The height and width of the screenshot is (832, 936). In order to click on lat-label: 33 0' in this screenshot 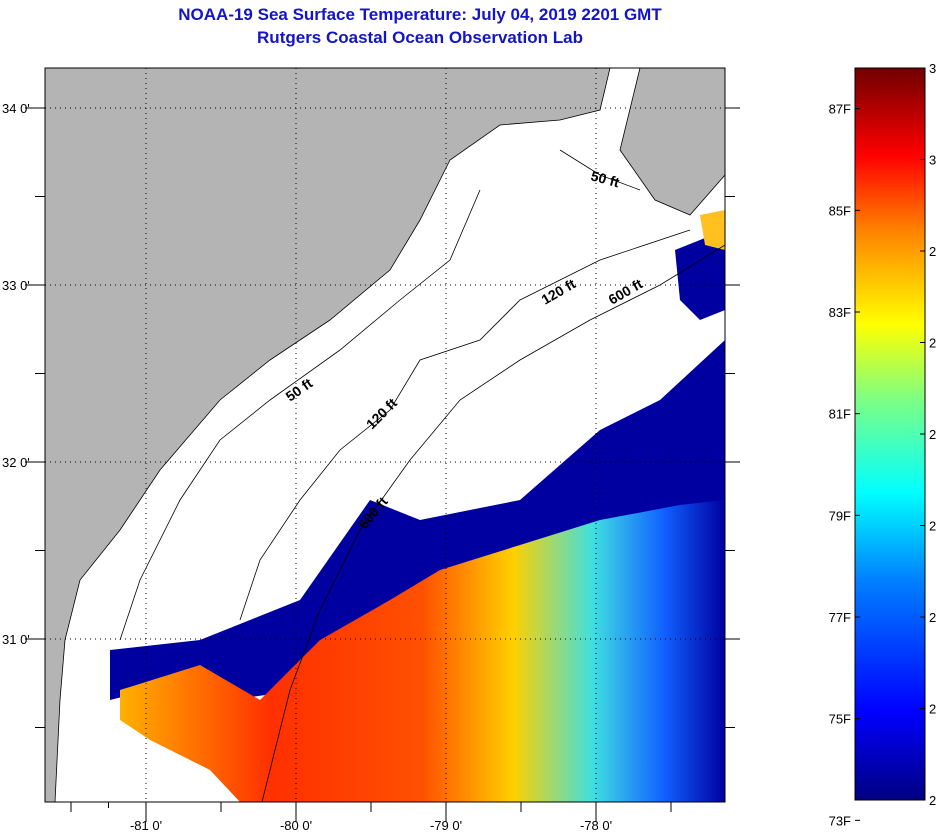, I will do `click(16, 285)`.